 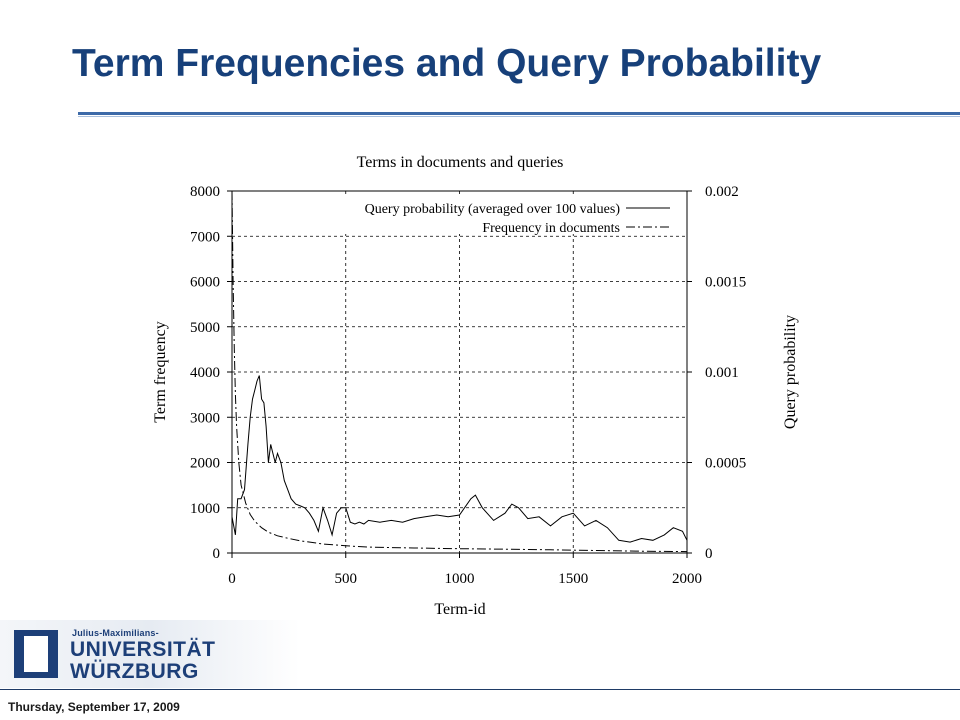 What do you see at coordinates (790, 372) in the screenshot?
I see `y-axis-right-label: Query probability` at bounding box center [790, 372].